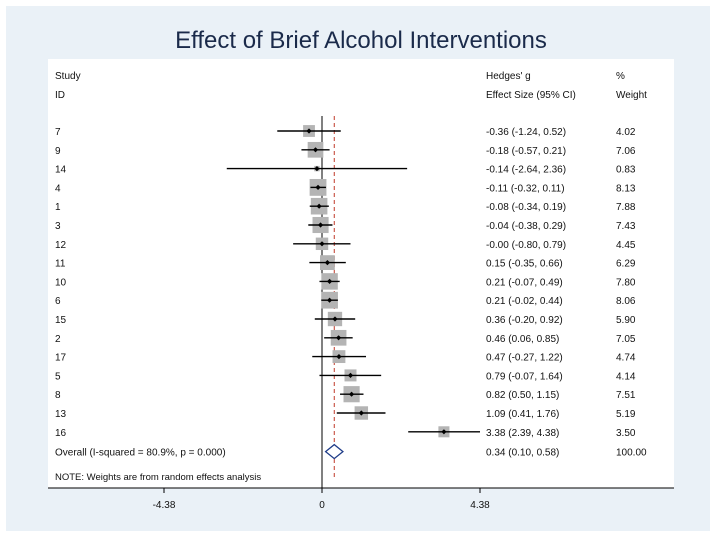  What do you see at coordinates (58, 188) in the screenshot?
I see `study-id-label: 4` at bounding box center [58, 188].